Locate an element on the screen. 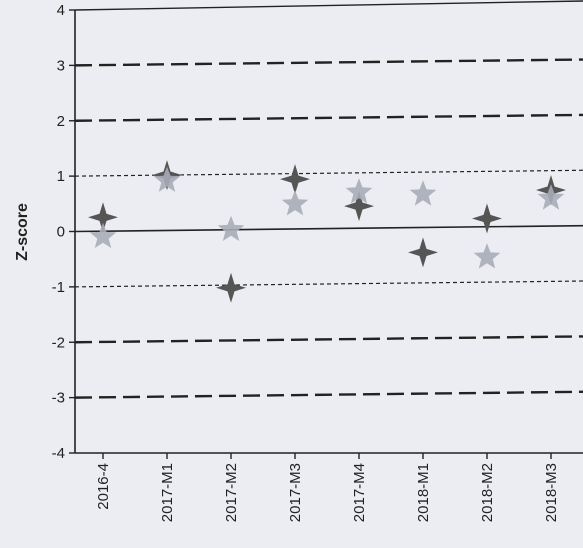  y-axis-title: Z-score is located at coordinates (22, 232).